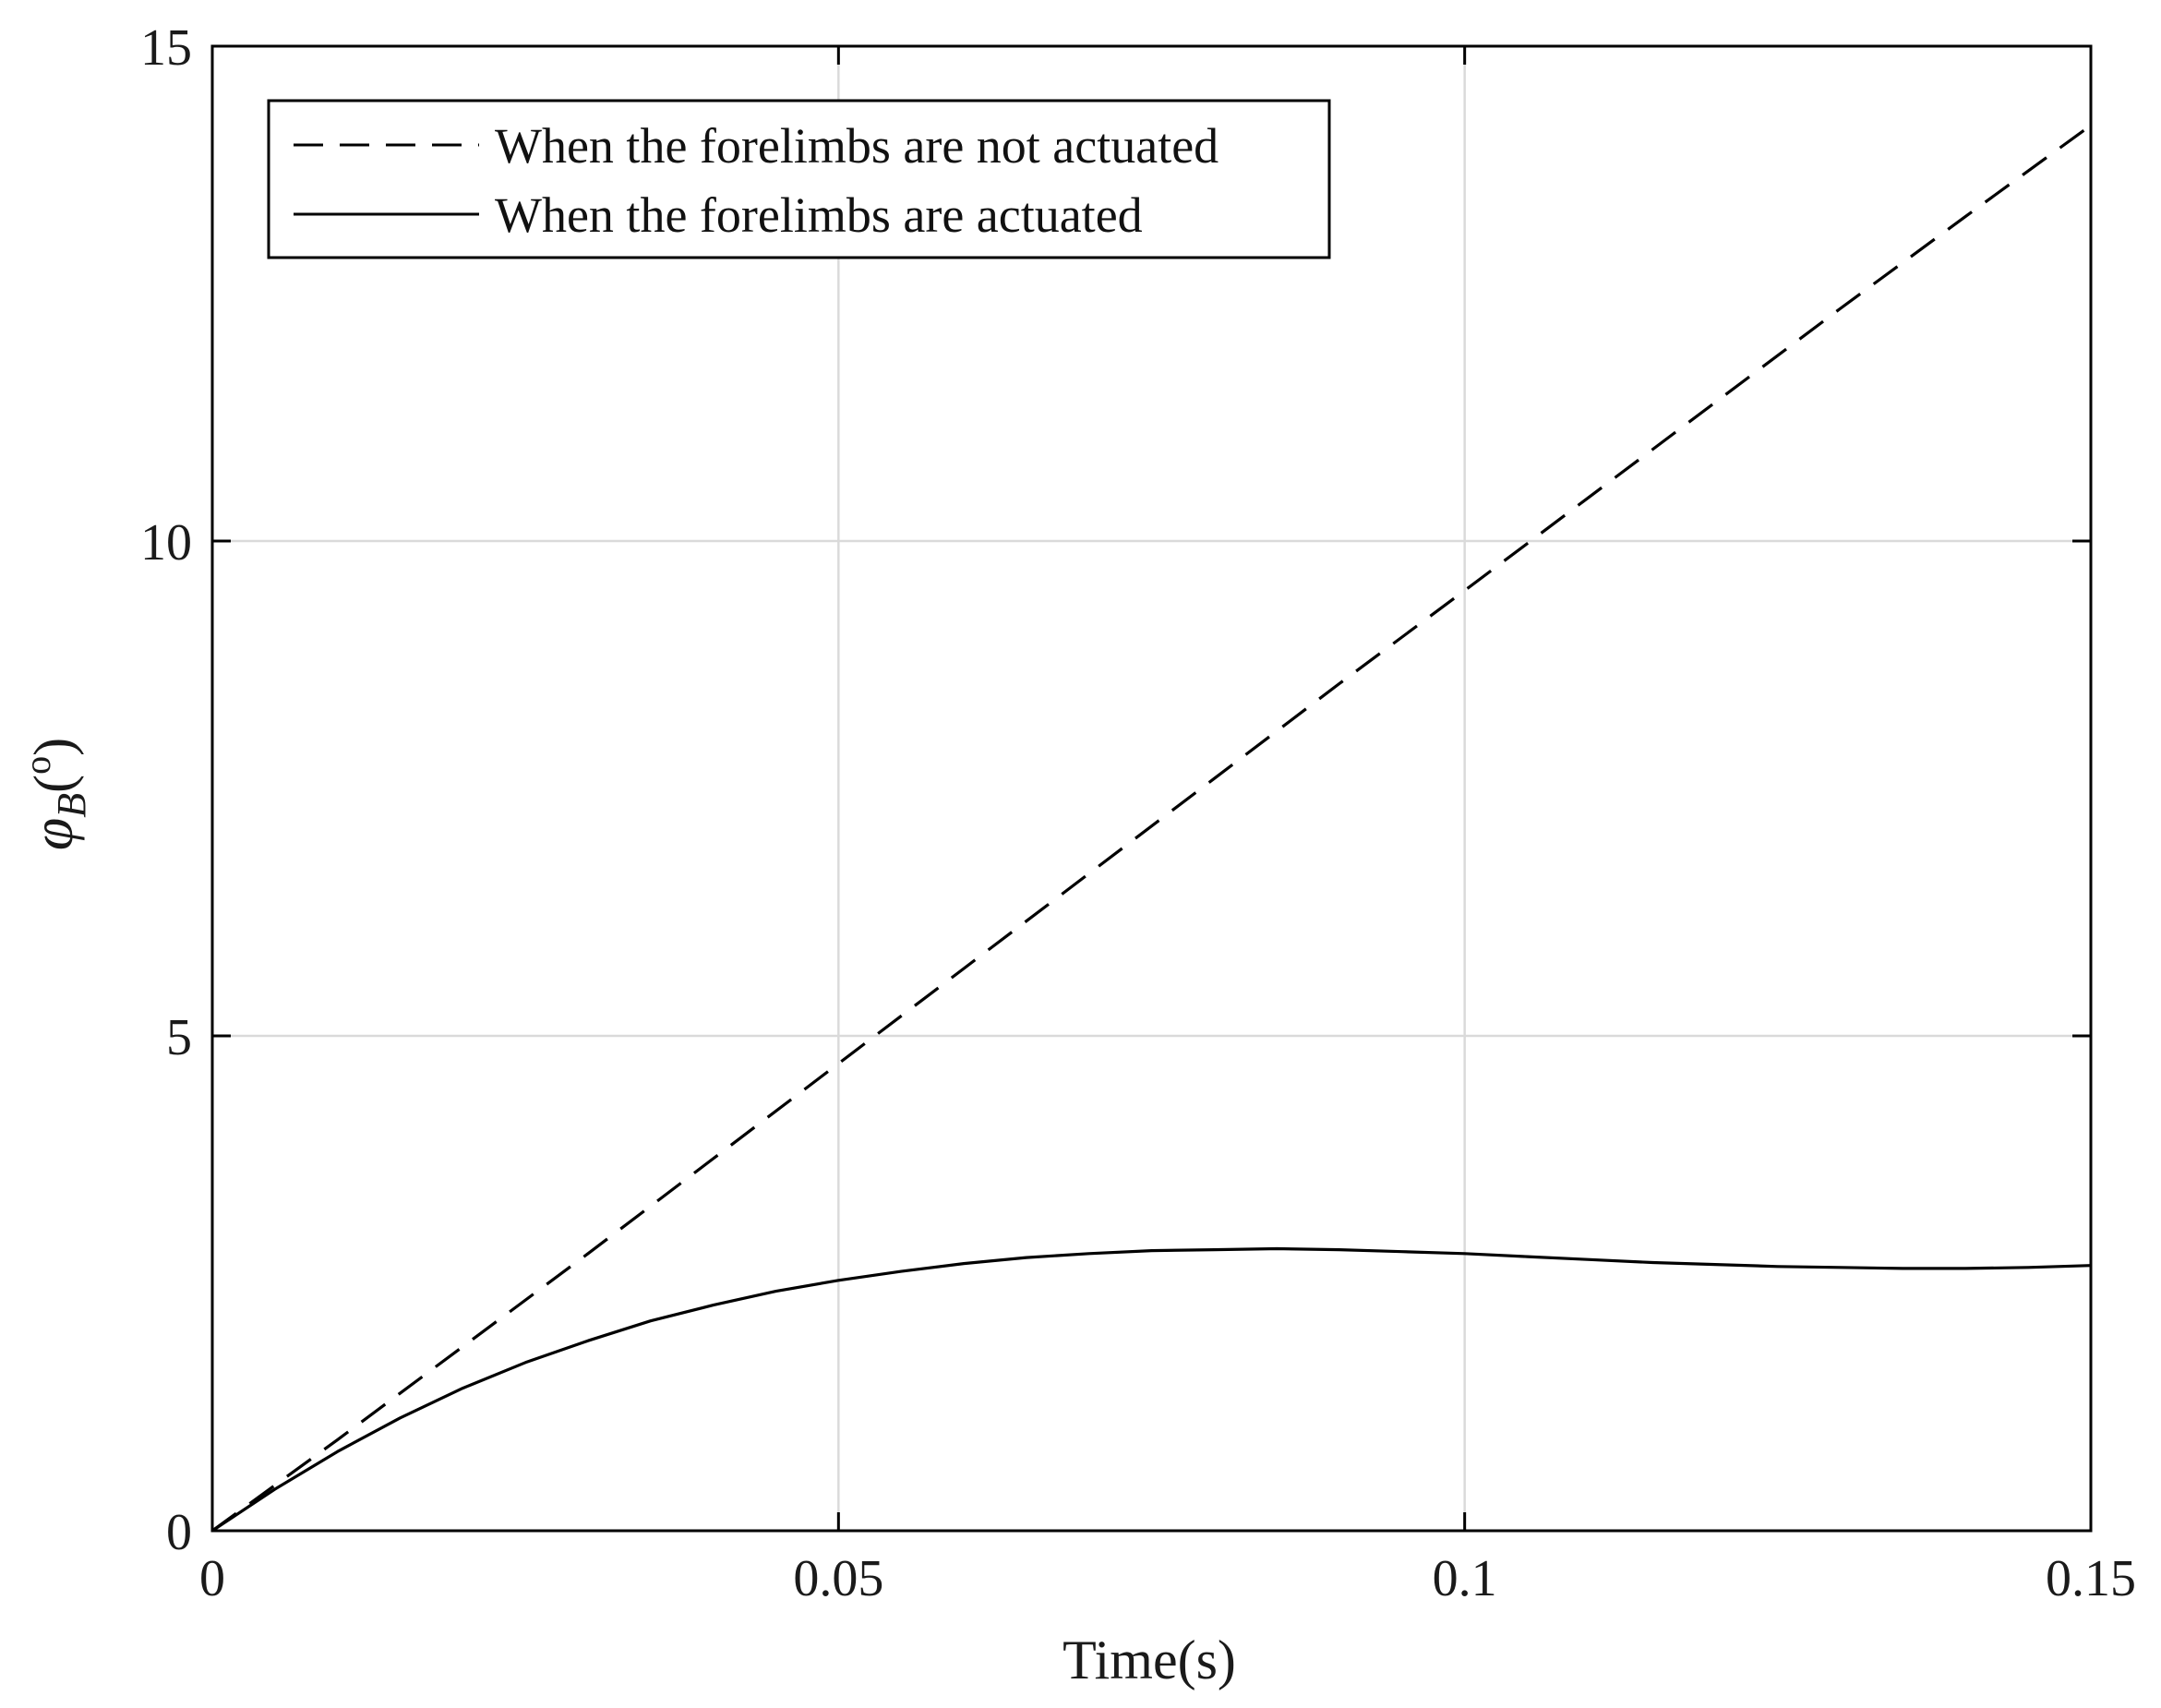 The height and width of the screenshot is (1708, 2161). What do you see at coordinates (166, 790) in the screenshot?
I see `y-axis-tick-labels: 0 5 10 15` at bounding box center [166, 790].